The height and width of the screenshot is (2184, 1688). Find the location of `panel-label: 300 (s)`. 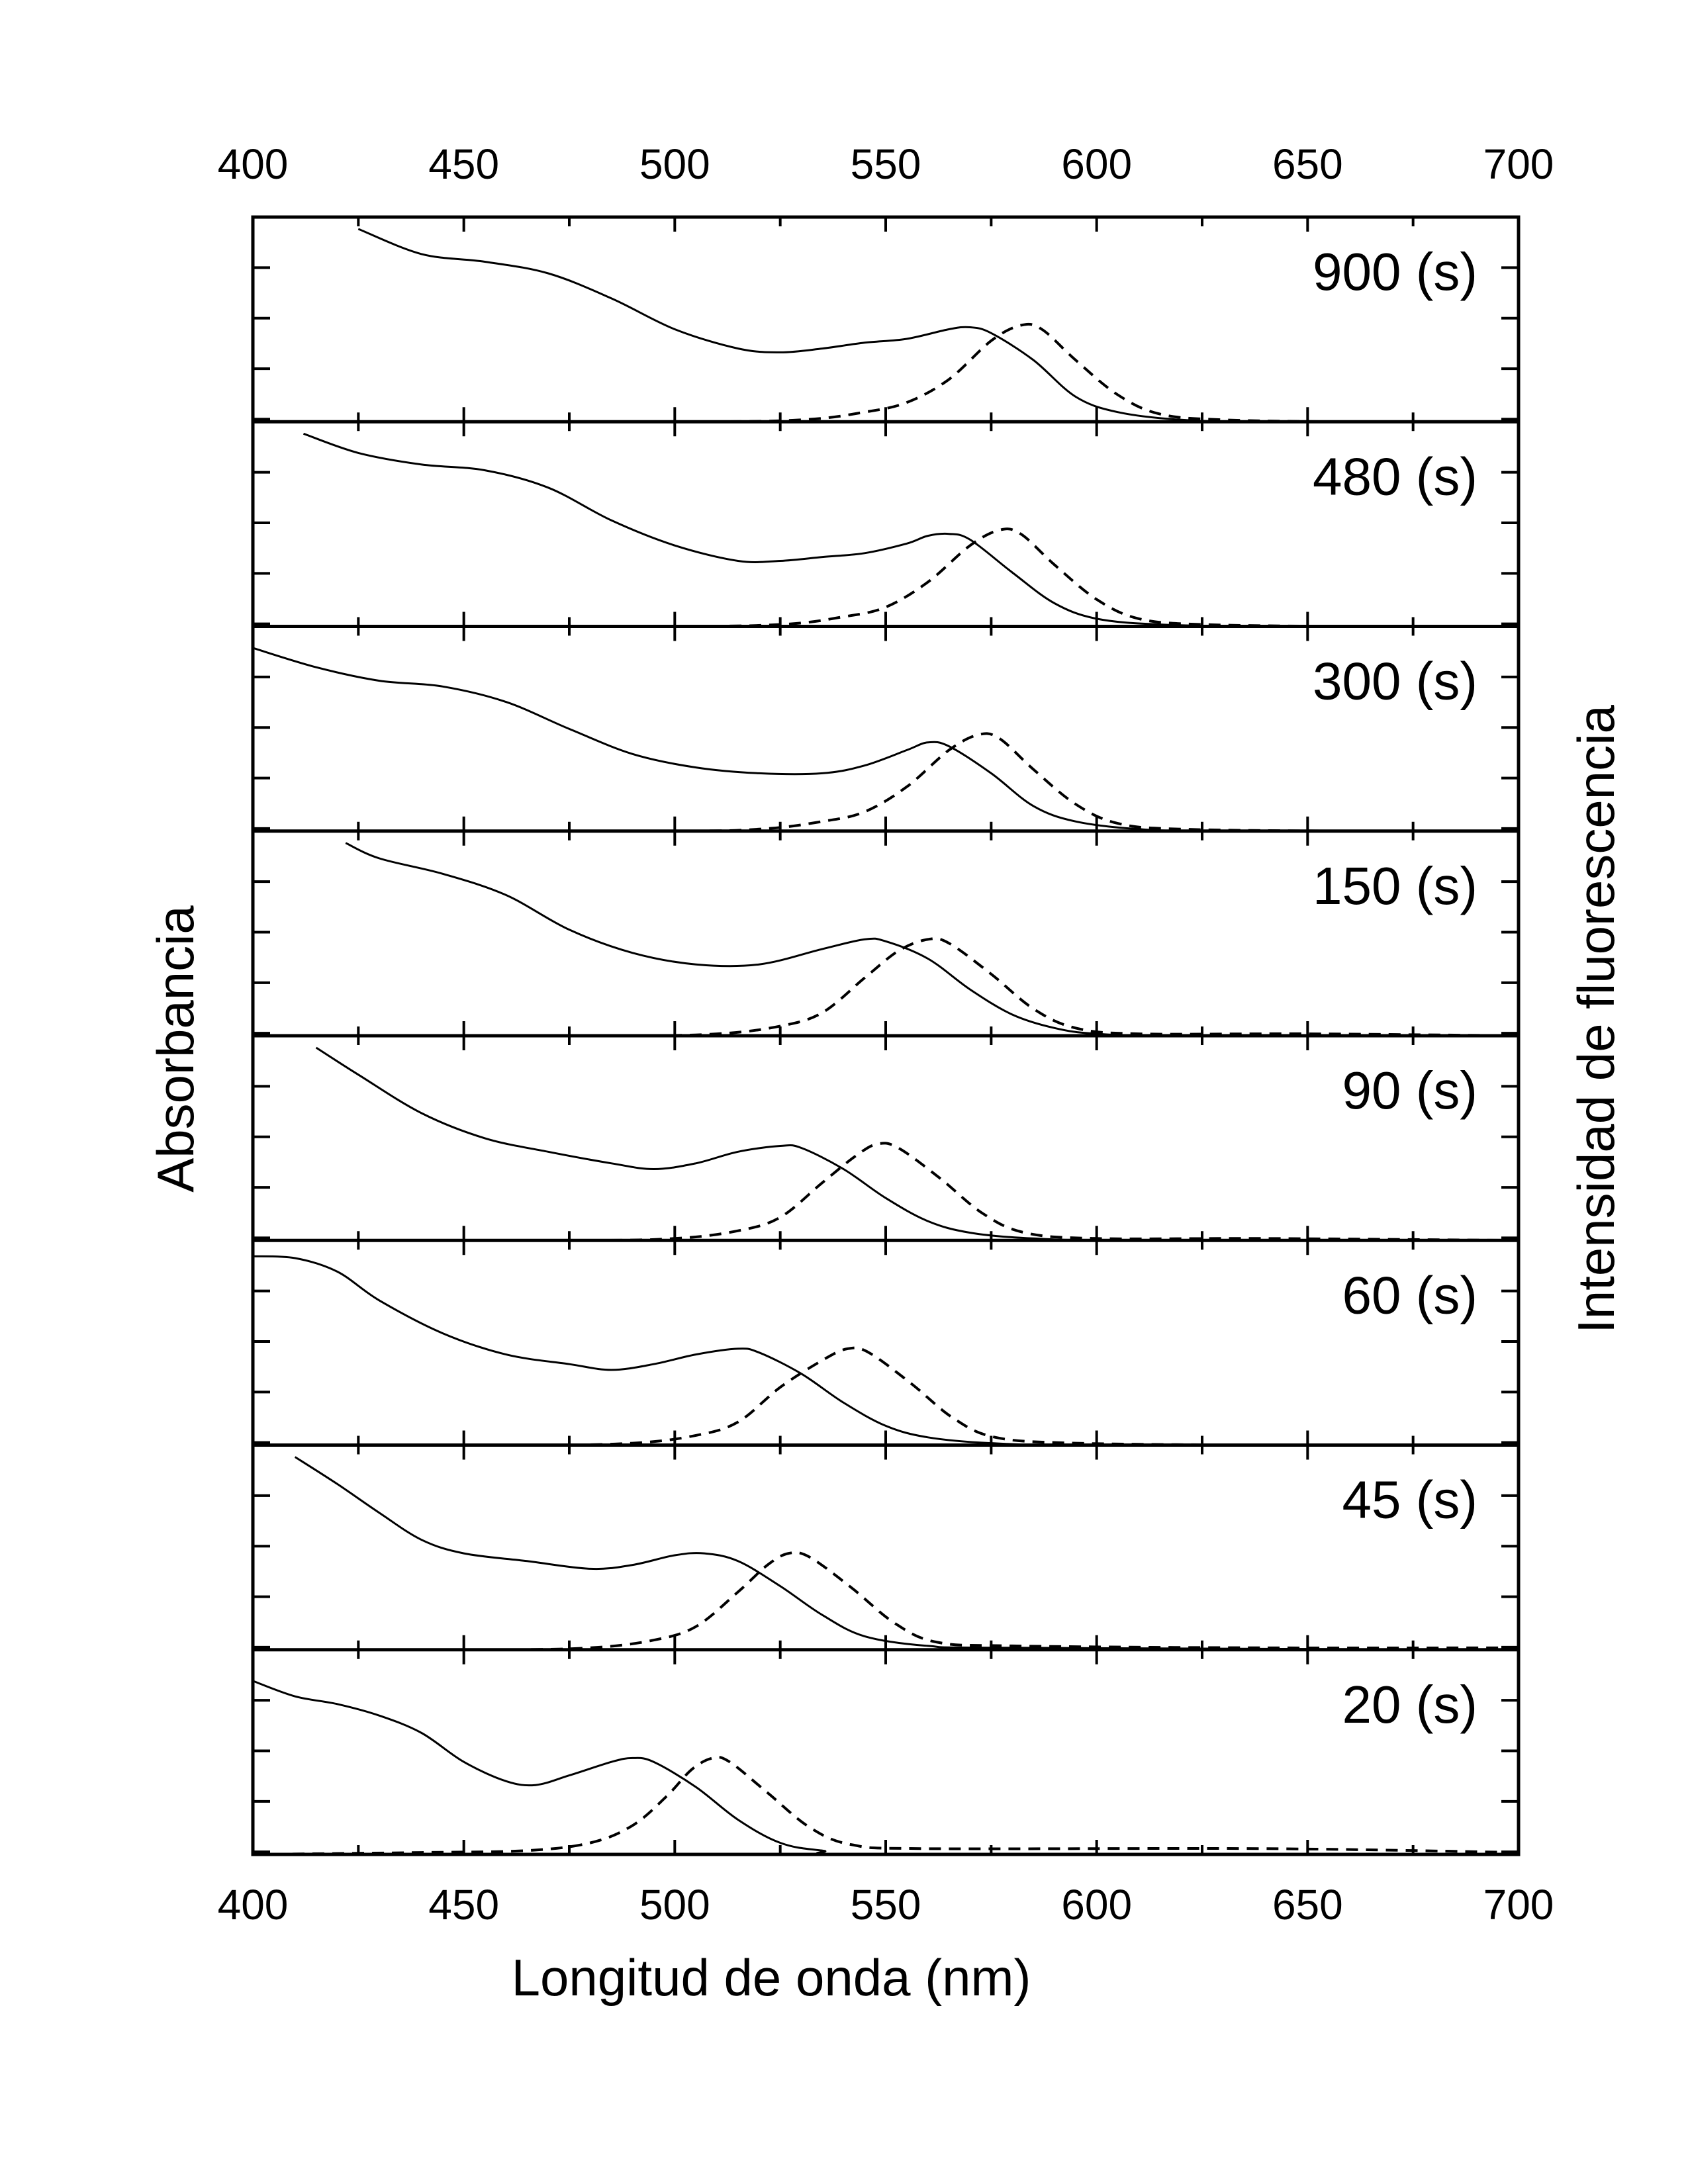

panel-label: 300 (s) is located at coordinates (1395, 681).